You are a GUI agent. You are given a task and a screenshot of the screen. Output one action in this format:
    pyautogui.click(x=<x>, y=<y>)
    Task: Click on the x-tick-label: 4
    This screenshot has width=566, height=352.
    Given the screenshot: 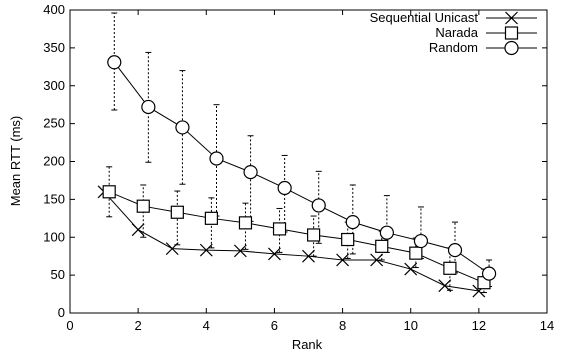 What is the action you would take?
    pyautogui.click(x=206, y=325)
    